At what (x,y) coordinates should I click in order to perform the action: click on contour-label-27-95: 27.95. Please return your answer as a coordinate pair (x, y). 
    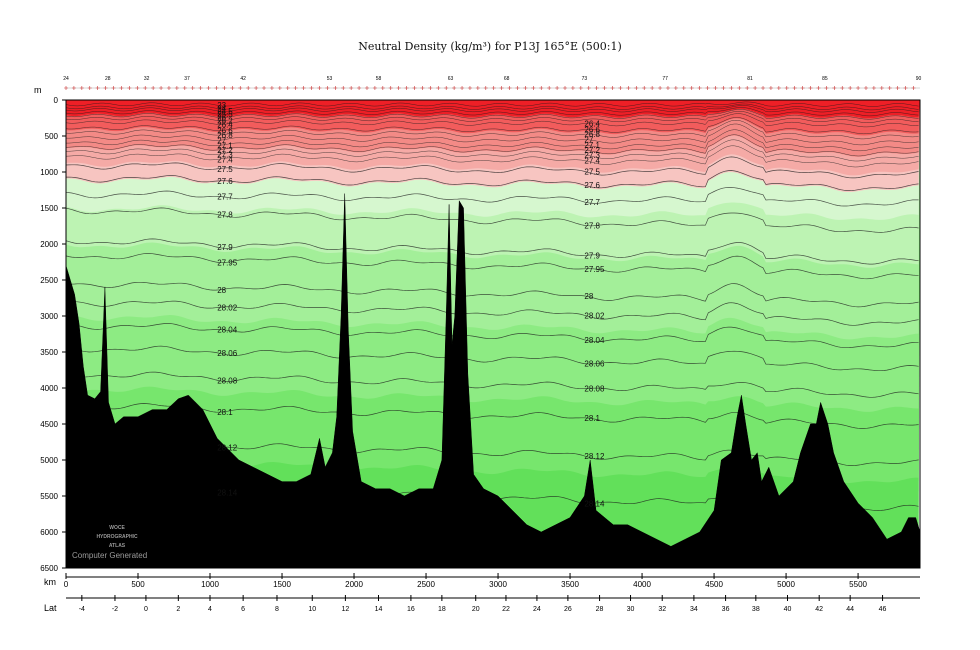
    Looking at the image, I should click on (594, 269).